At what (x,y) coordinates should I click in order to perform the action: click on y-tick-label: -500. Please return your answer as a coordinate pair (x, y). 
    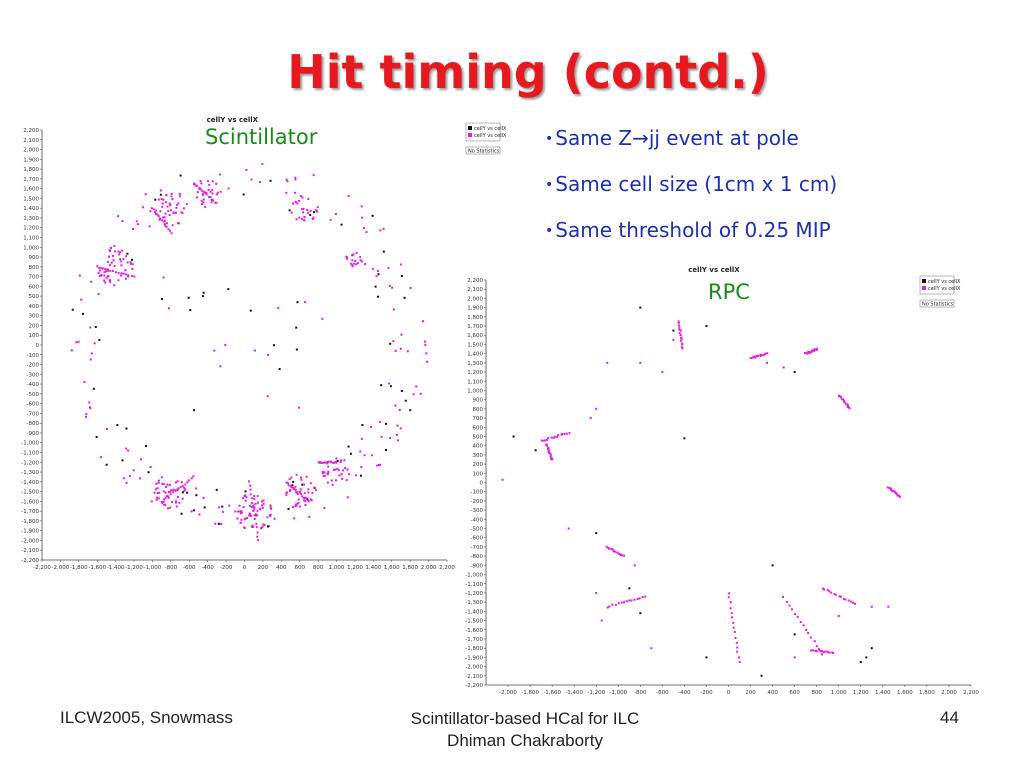
    Looking at the image, I should click on (33, 395).